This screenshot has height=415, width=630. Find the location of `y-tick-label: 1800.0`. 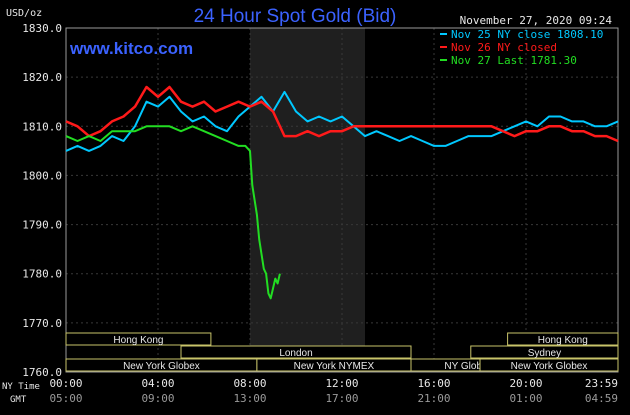

y-tick-label: 1800.0 is located at coordinates (42, 175).